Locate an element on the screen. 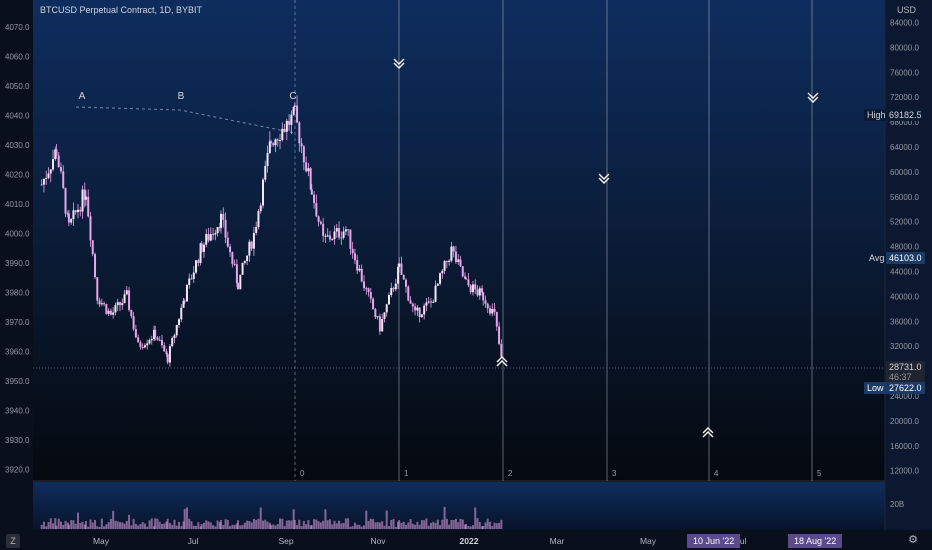  chart-title: BTCUSD Perpetual Contract, 1D, BYBIT is located at coordinates (121, 10).